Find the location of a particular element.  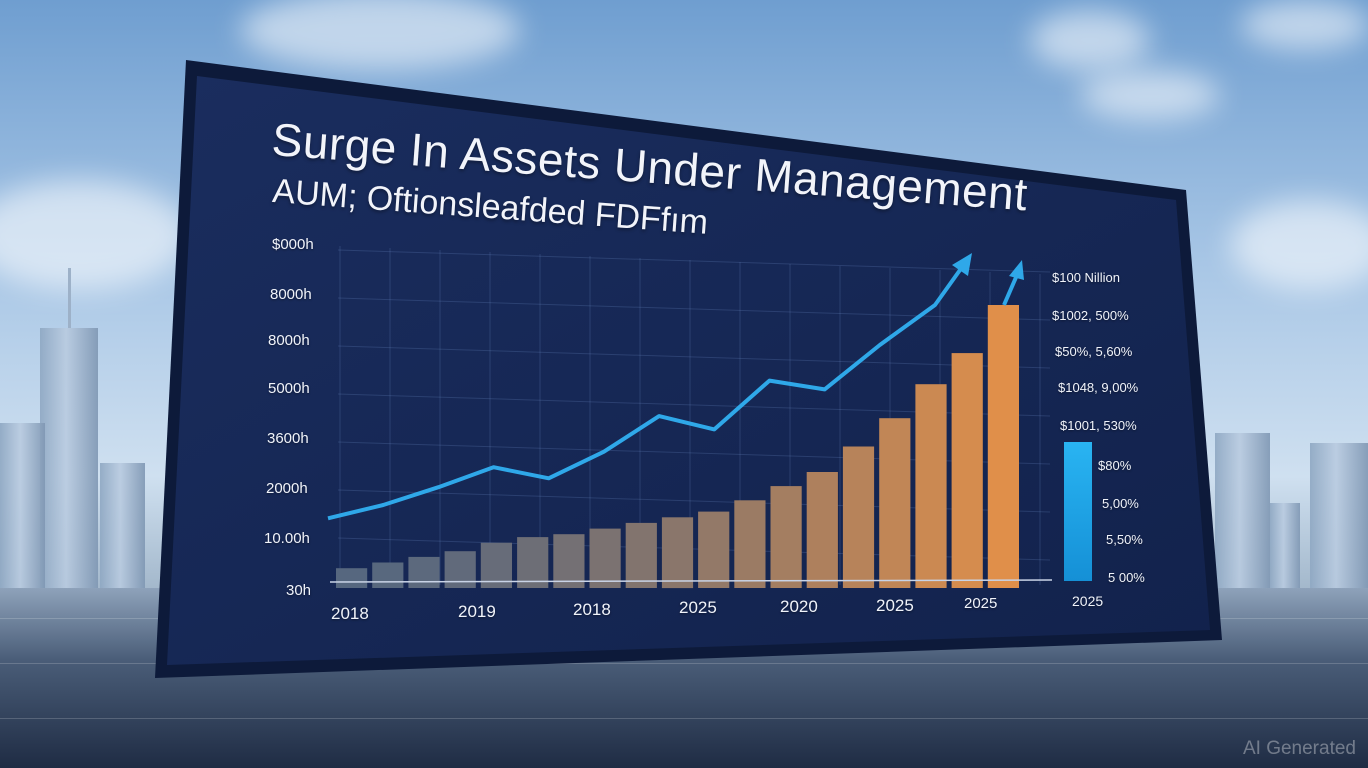

skyscraper is located at coordinates (69, 460).